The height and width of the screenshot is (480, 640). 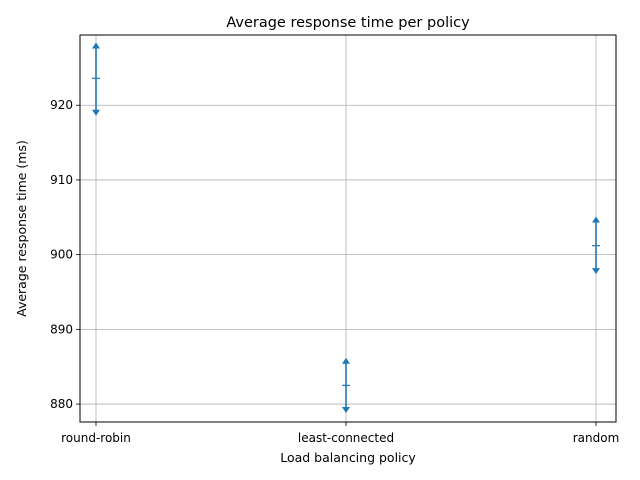 I want to click on y-tick-label: 880, so click(x=61, y=404).